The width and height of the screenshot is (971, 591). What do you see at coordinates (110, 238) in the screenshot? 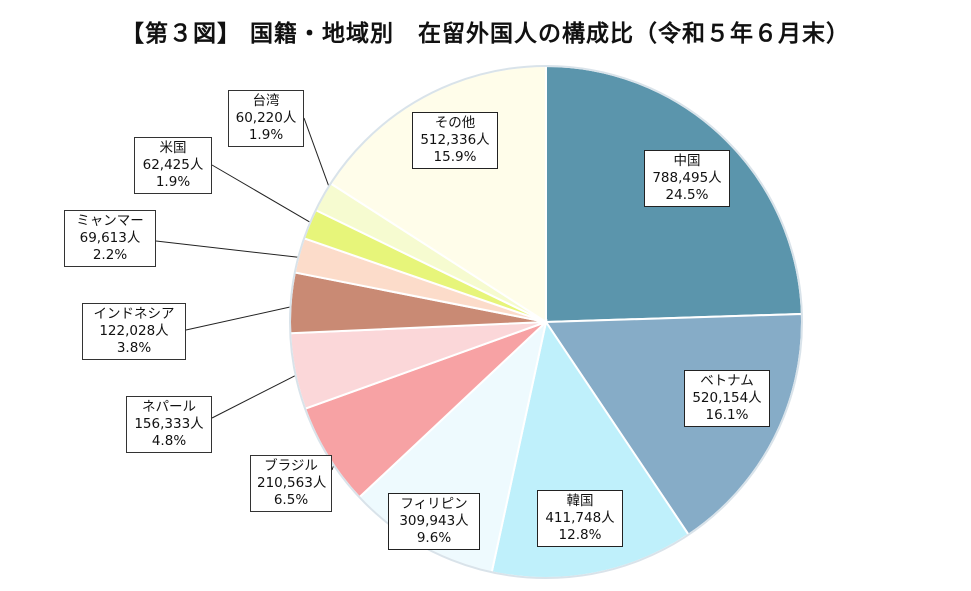
I see `label-myanmar: ミャンマー 69,613人 2.2%` at bounding box center [110, 238].